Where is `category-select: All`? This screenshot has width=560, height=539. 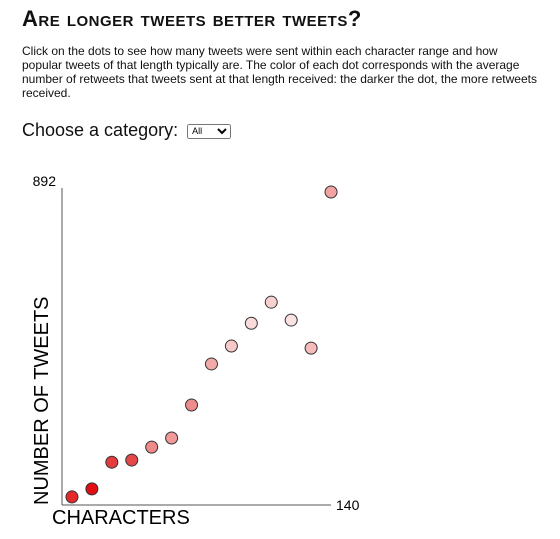
category-select: All is located at coordinates (209, 131).